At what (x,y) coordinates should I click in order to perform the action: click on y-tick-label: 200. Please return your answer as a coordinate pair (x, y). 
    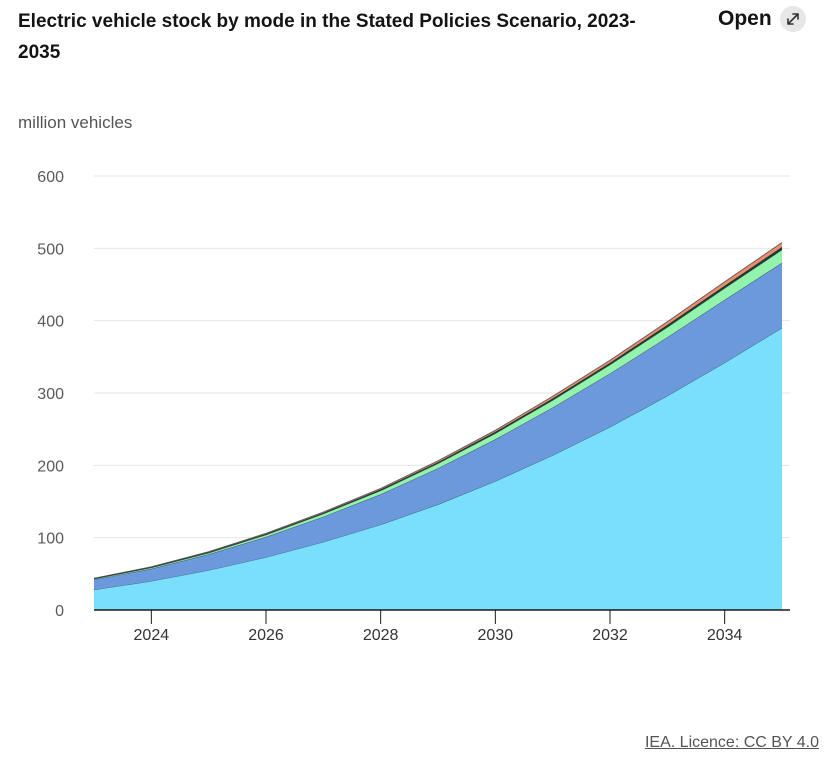
    Looking at the image, I should click on (50, 466).